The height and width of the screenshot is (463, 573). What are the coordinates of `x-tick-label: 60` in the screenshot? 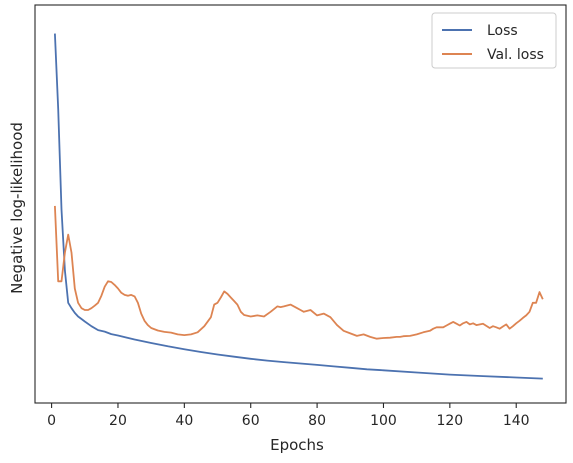 It's located at (251, 421).